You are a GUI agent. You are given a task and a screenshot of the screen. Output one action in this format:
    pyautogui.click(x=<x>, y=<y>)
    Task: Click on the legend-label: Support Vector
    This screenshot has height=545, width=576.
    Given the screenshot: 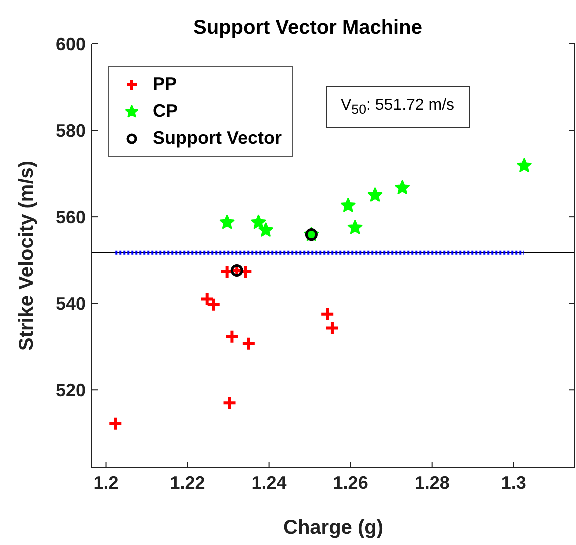 What is the action you would take?
    pyautogui.click(x=217, y=138)
    